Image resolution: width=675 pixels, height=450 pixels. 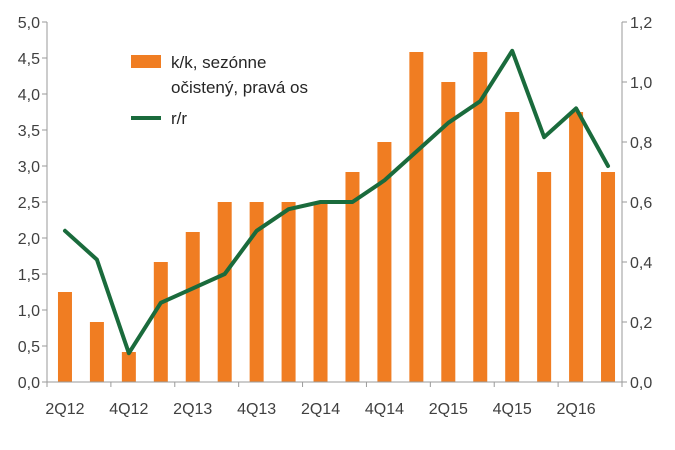 What do you see at coordinates (320, 409) in the screenshot?
I see `x-tick-label: 2Q14` at bounding box center [320, 409].